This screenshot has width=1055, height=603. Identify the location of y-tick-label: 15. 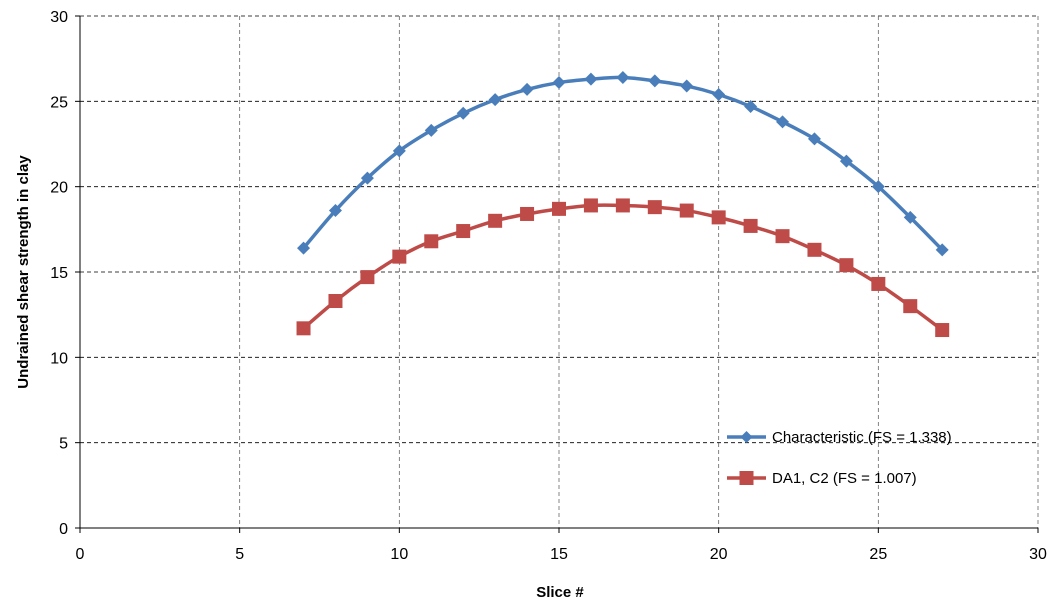
(59, 273).